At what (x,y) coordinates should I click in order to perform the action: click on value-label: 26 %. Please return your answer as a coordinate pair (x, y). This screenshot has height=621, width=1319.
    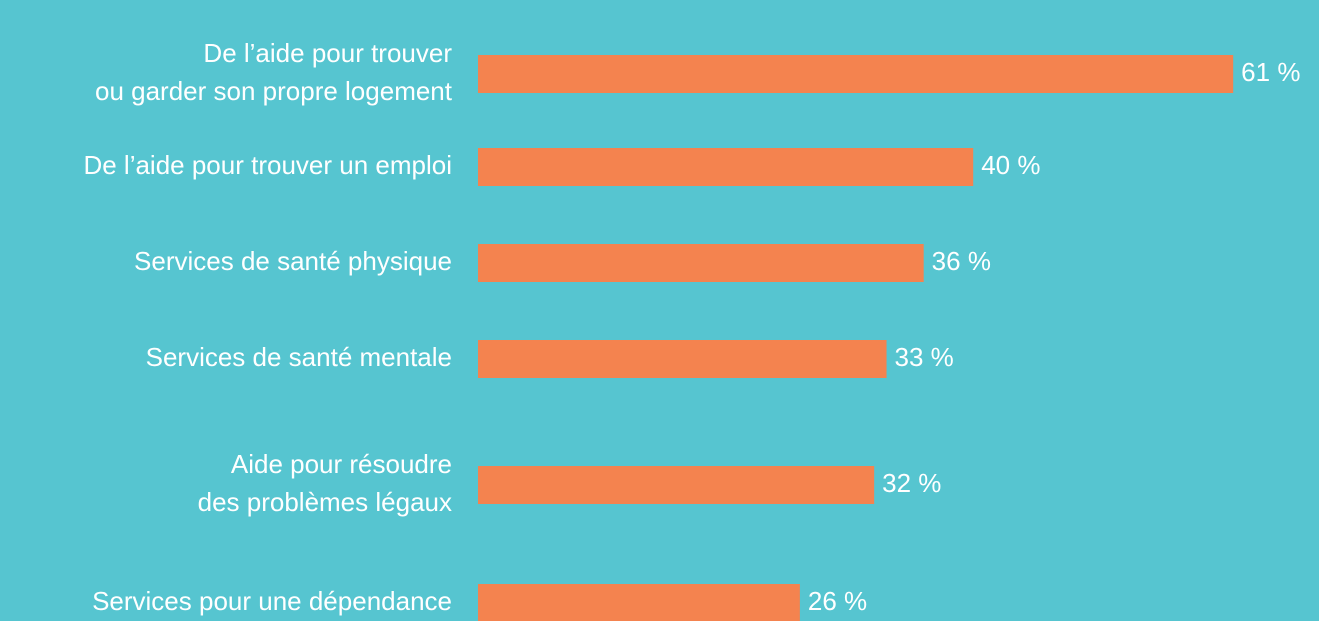
    Looking at the image, I should click on (837, 601).